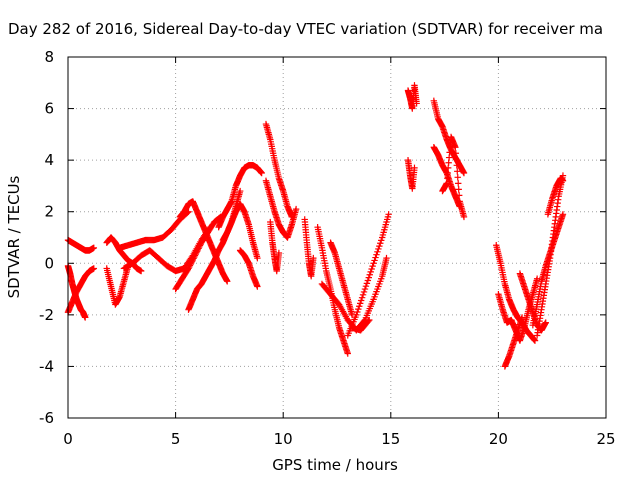 This screenshot has height=480, width=640. Describe the element at coordinates (46, 366) in the screenshot. I see `y-tick-label: -4` at that location.